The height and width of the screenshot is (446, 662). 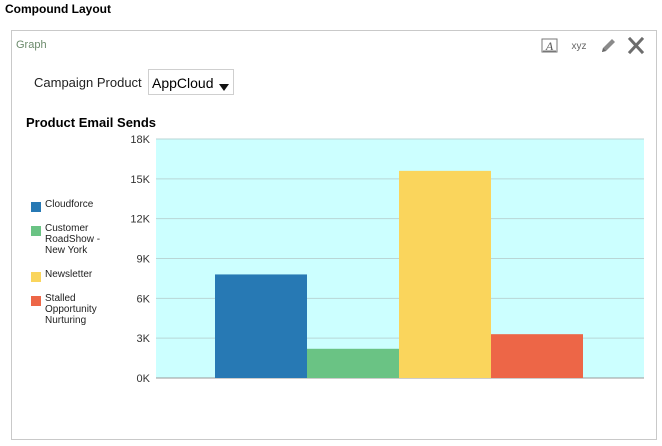 I want to click on bar-cloudforce, so click(x=261, y=326).